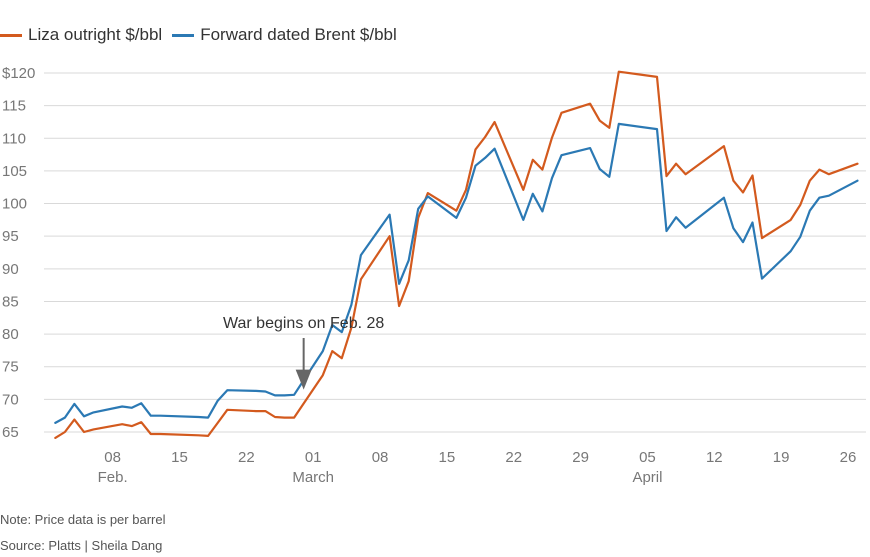  Describe the element at coordinates (18, 73) in the screenshot. I see `y-tick-label: $120` at that location.